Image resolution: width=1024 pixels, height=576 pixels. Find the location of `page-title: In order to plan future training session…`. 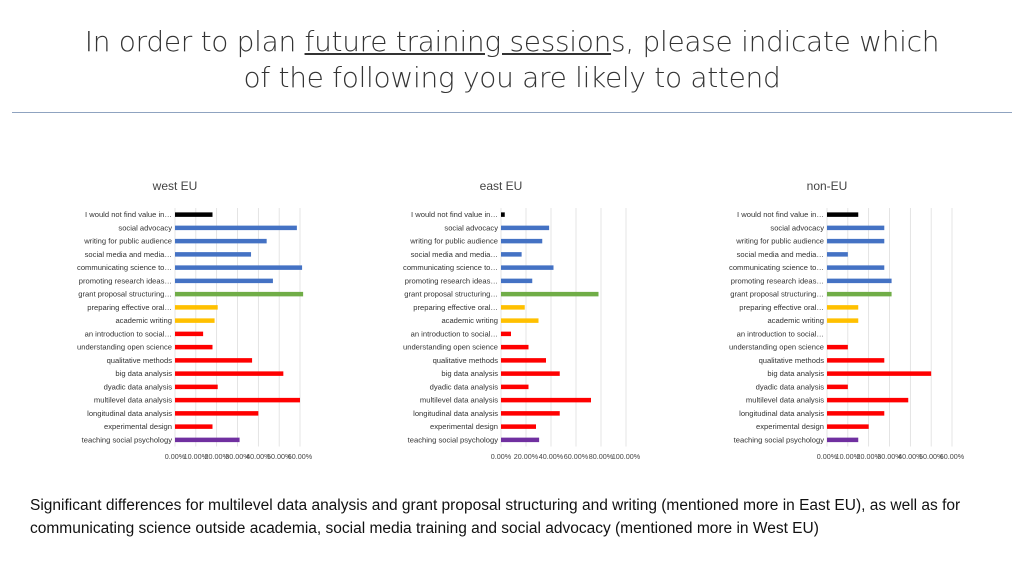

page-title: In order to plan future training session… is located at coordinates (512, 60).